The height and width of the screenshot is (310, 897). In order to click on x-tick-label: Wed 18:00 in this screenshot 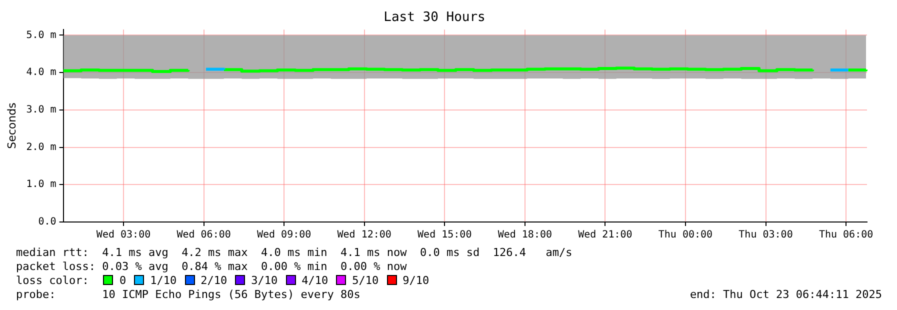, I will do `click(525, 235)`.